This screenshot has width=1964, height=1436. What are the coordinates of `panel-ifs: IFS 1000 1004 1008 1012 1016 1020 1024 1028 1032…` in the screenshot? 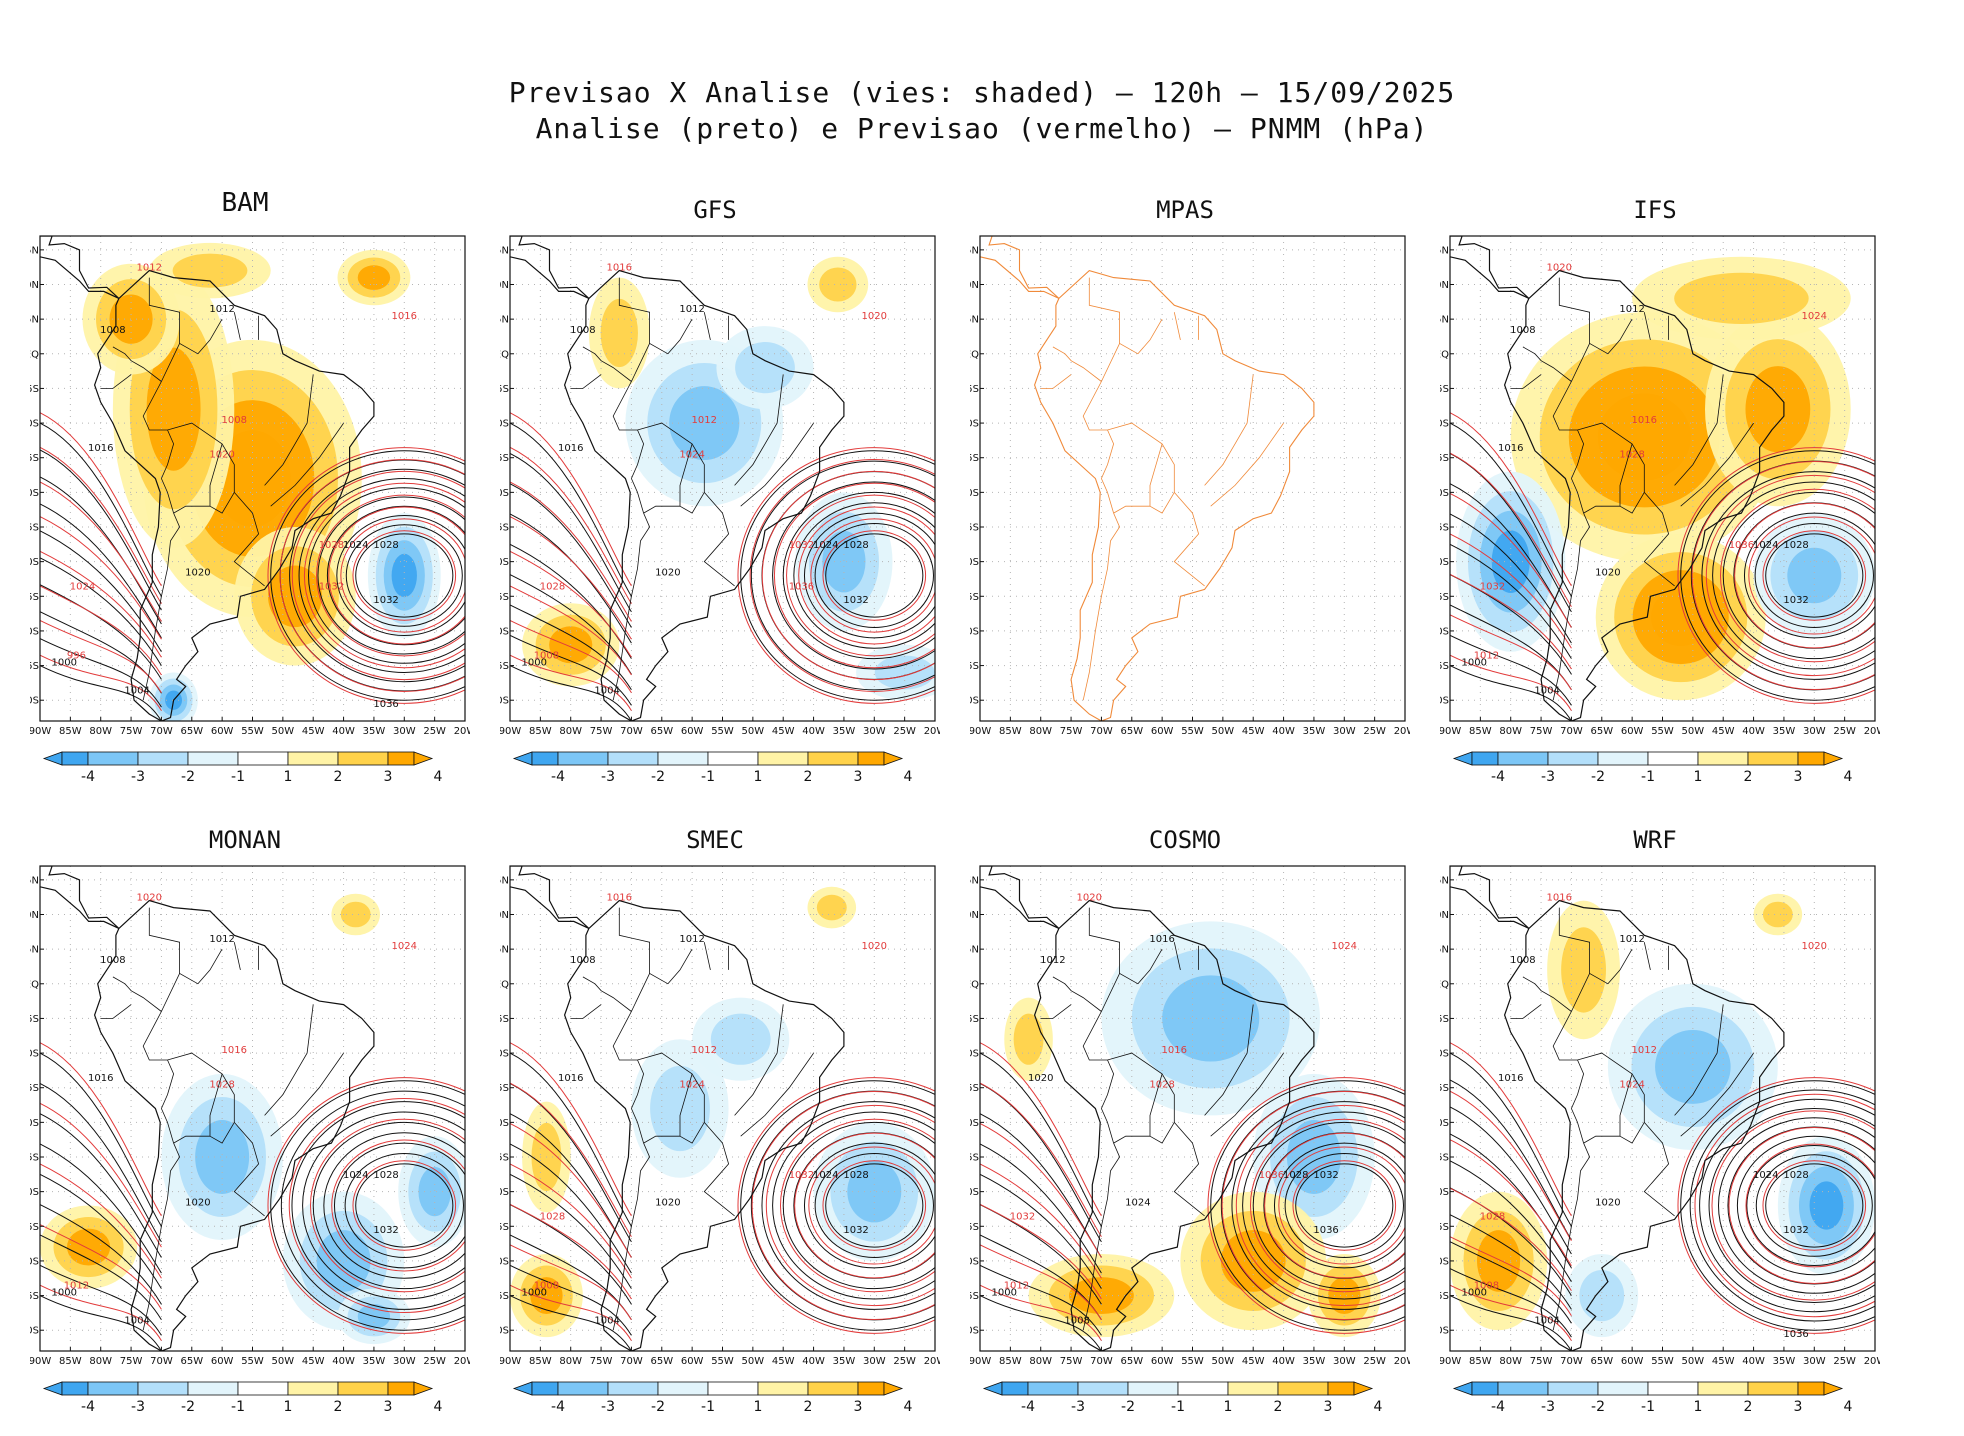 It's located at (1660, 490).